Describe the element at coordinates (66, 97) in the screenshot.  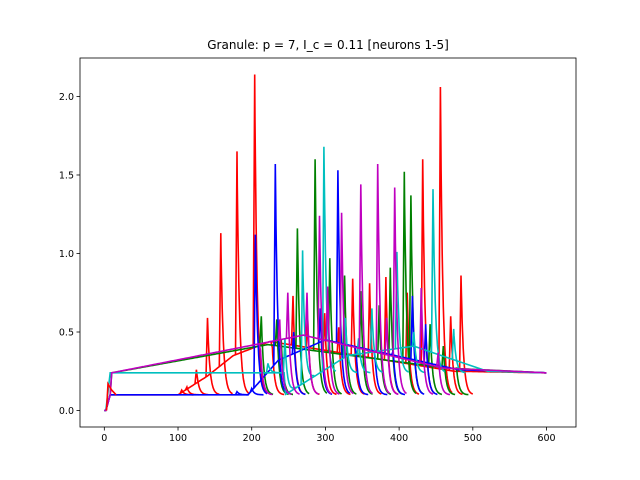
I see `y-tick-label: 2.0` at that location.